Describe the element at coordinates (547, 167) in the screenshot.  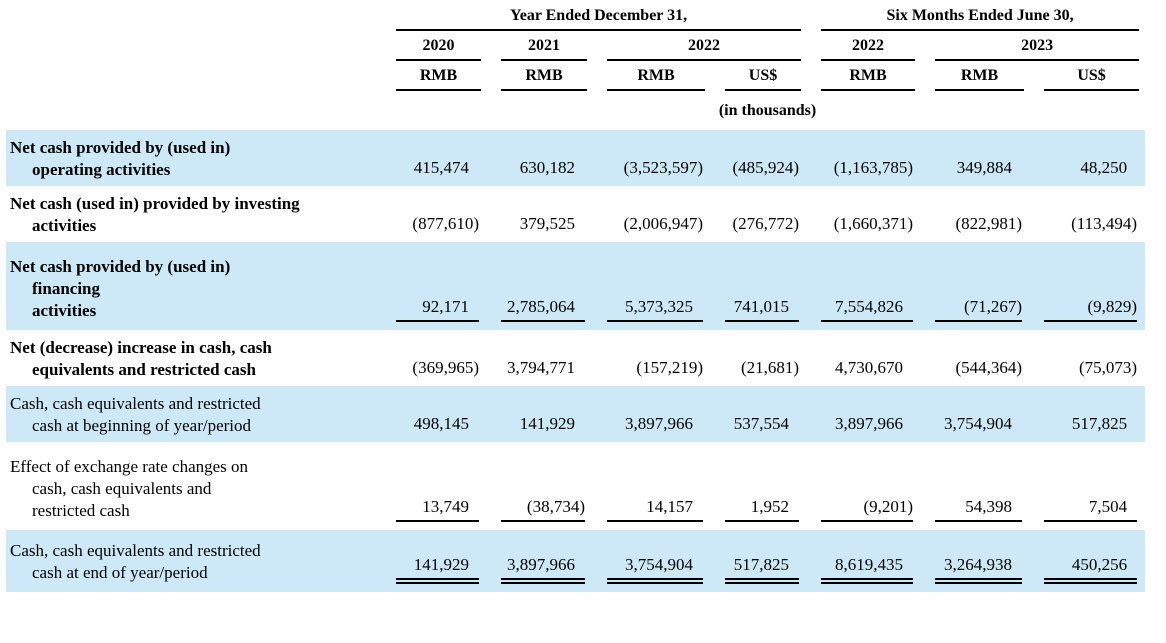
I see `cell-value: 630,182` at that location.